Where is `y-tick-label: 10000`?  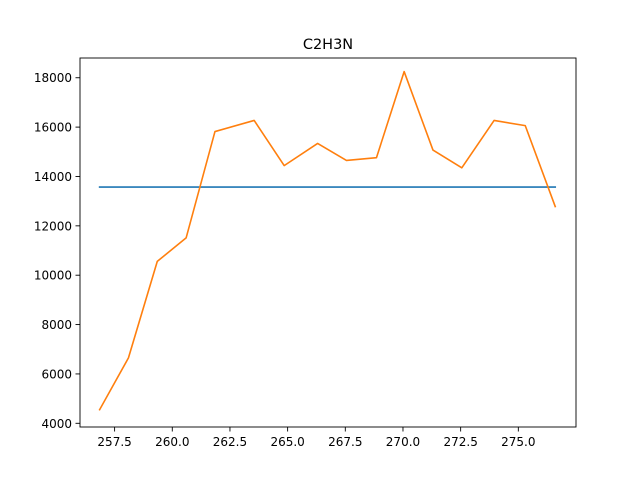
y-tick-label: 10000 is located at coordinates (53, 276).